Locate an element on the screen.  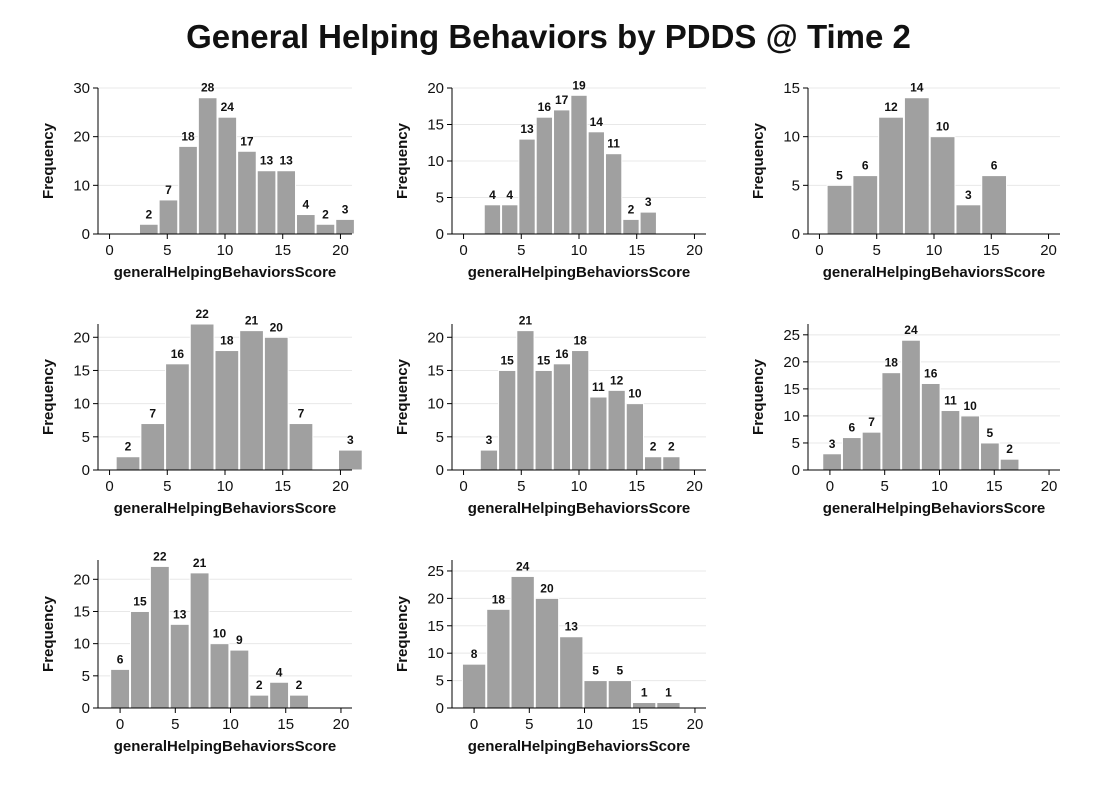
bar-count-label: 19 is located at coordinates (579, 85).